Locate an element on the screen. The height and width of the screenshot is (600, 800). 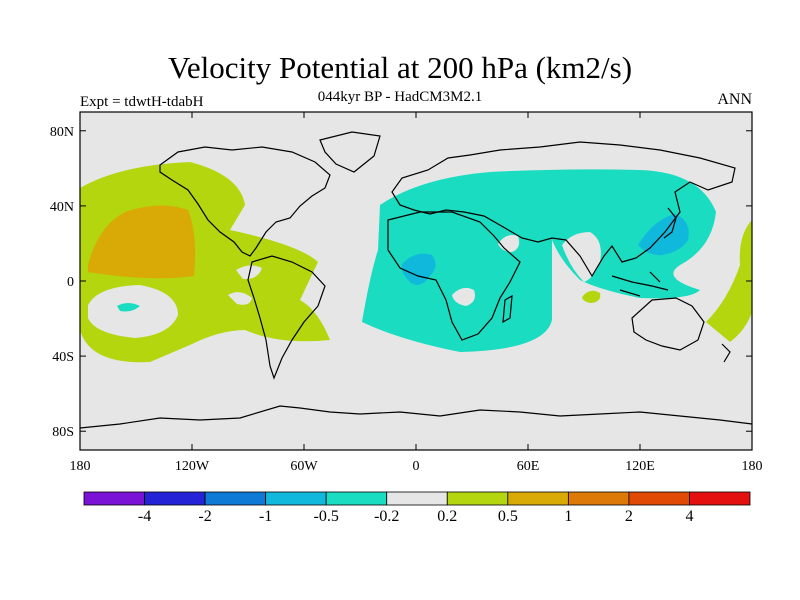
y-tick-label: 80S is located at coordinates (63, 432).